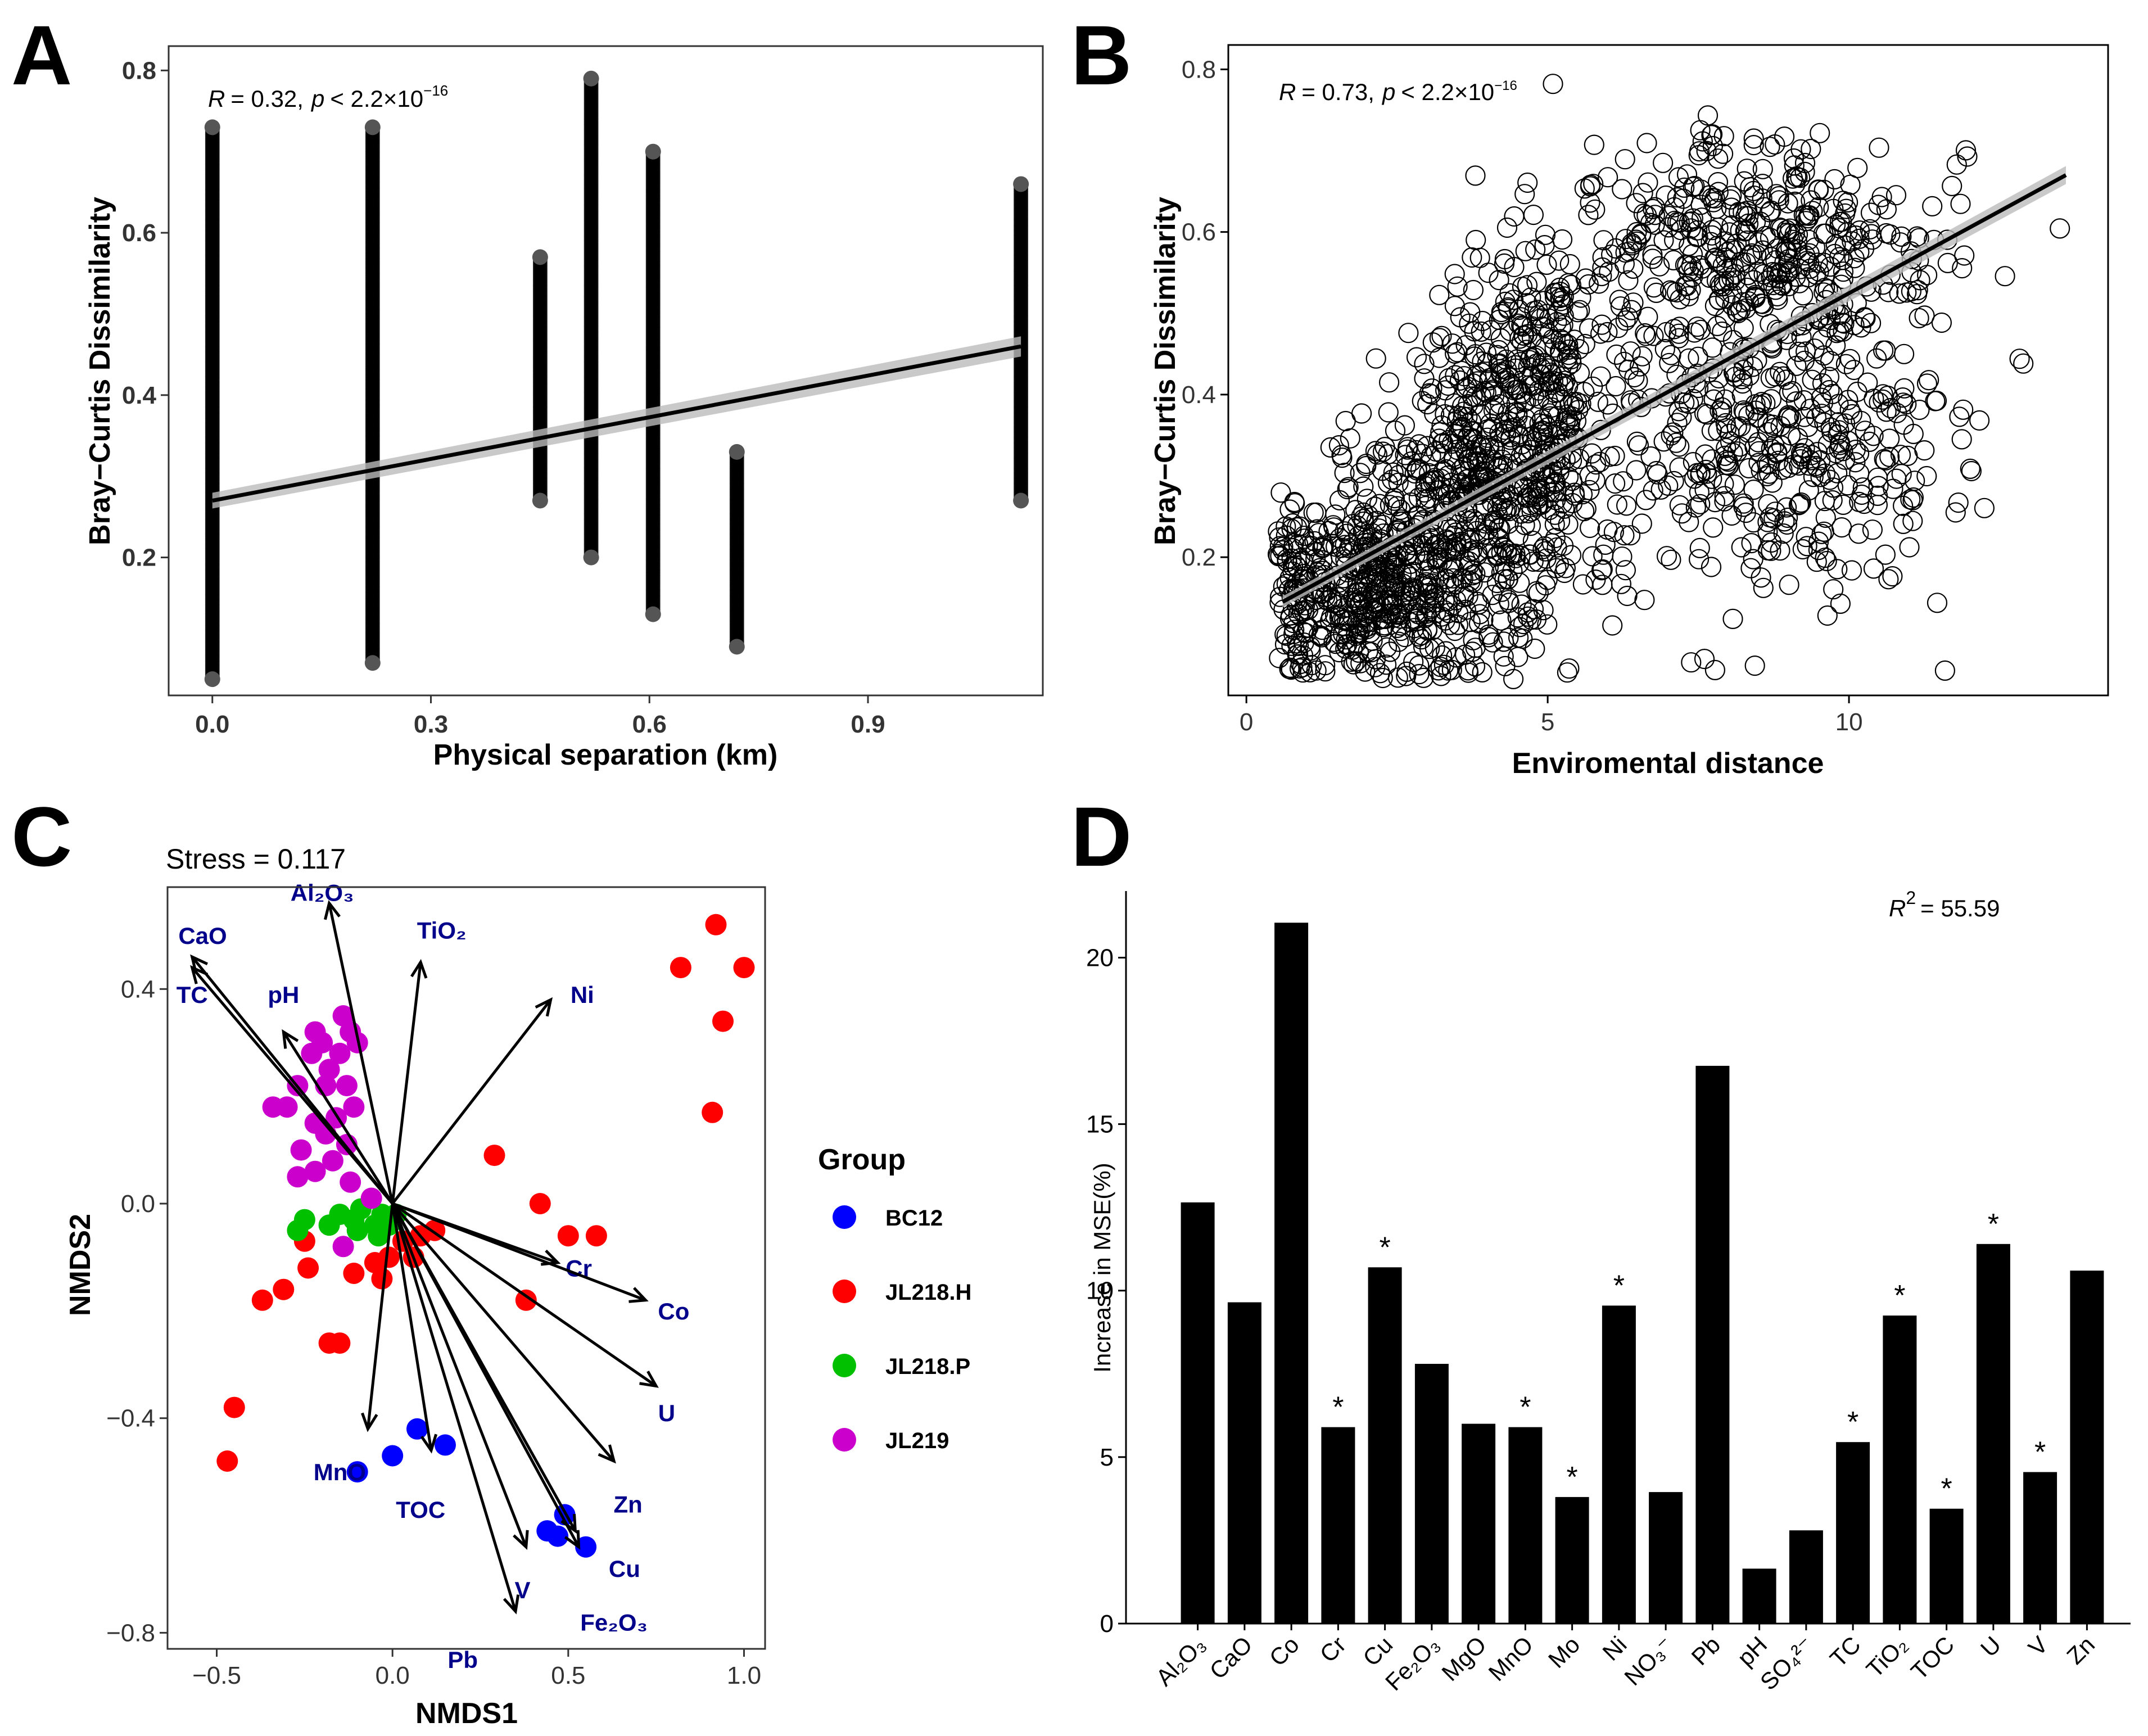 This screenshot has height=1736, width=2148. Describe the element at coordinates (376, 98) in the screenshot. I see `panel-a-stat-ptext: < 2.2×10` at that location.